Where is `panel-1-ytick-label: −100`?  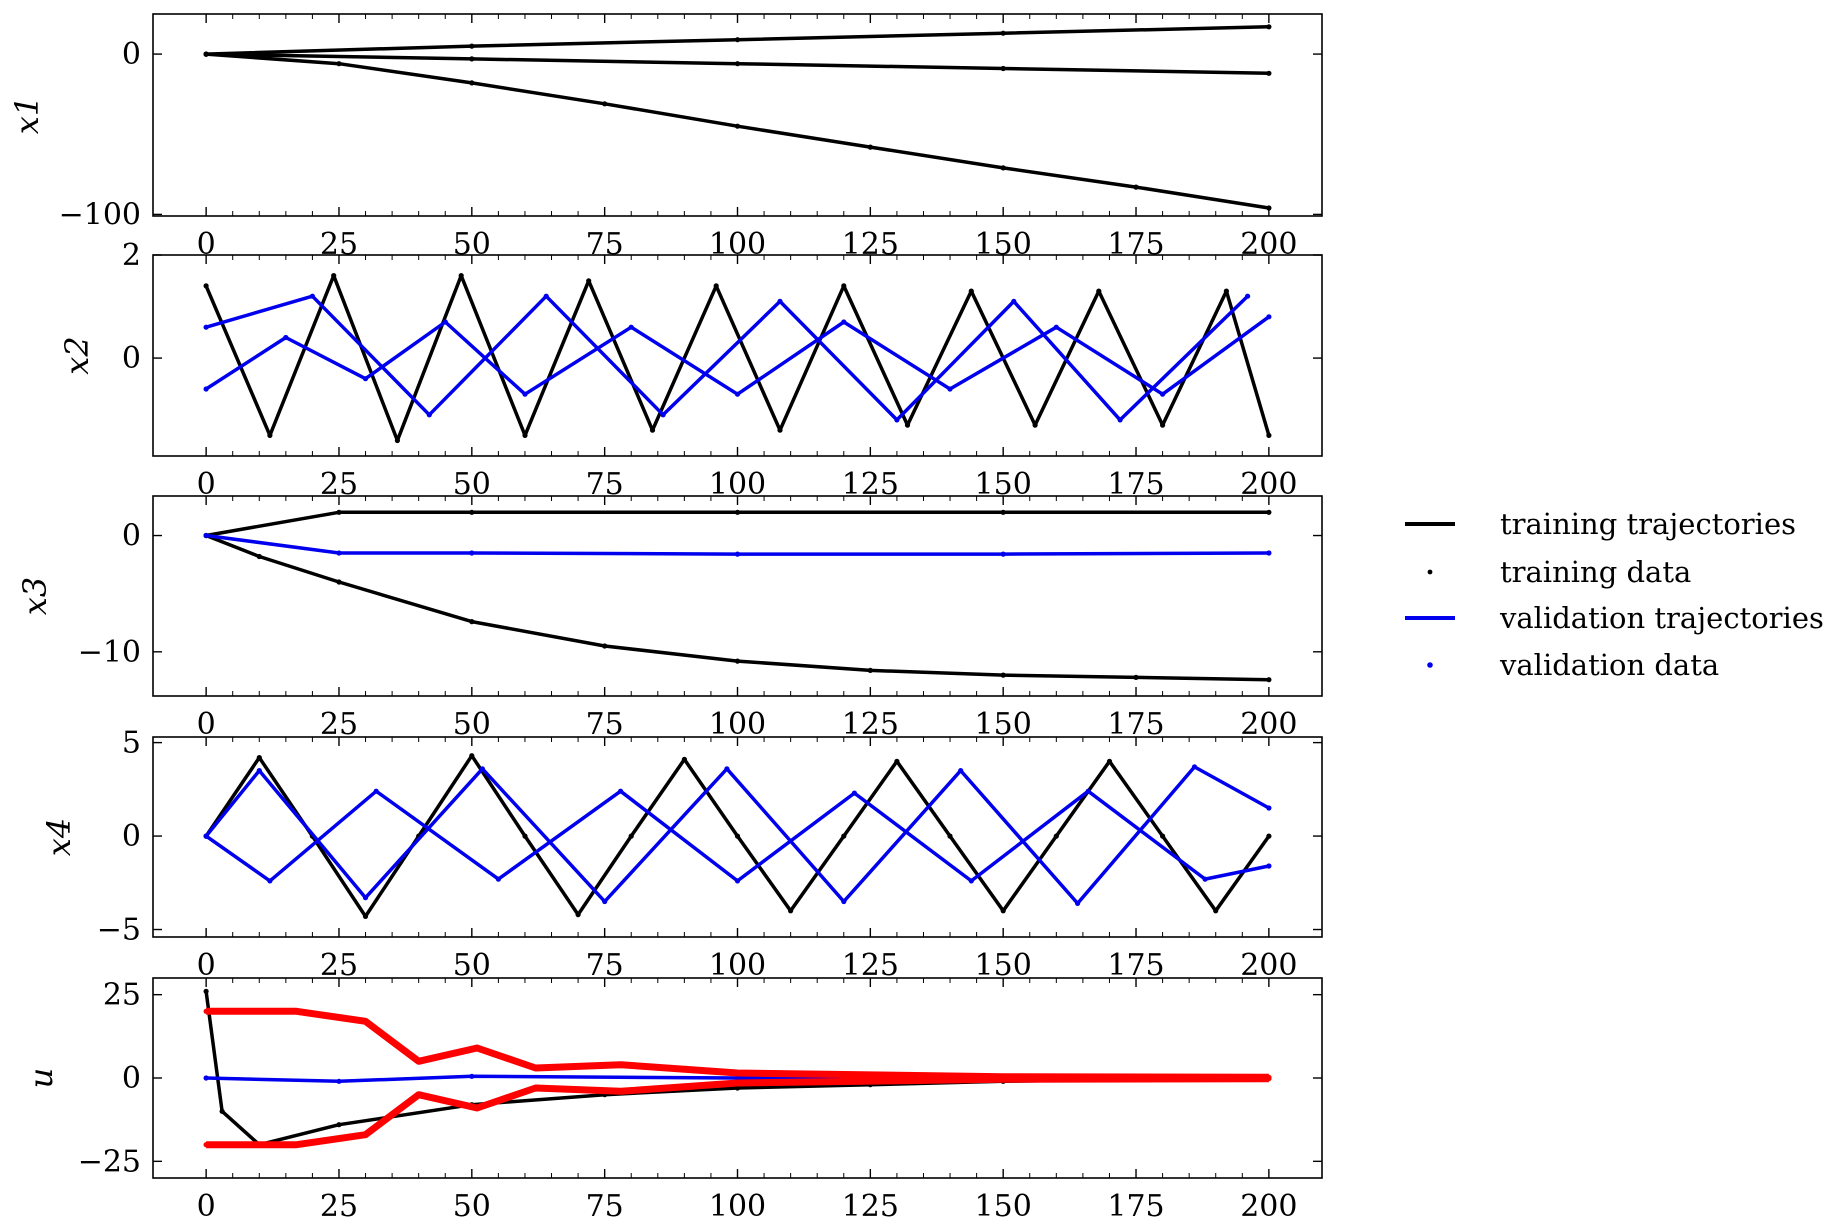
panel-1-ytick-label: −100 is located at coordinates (100, 214).